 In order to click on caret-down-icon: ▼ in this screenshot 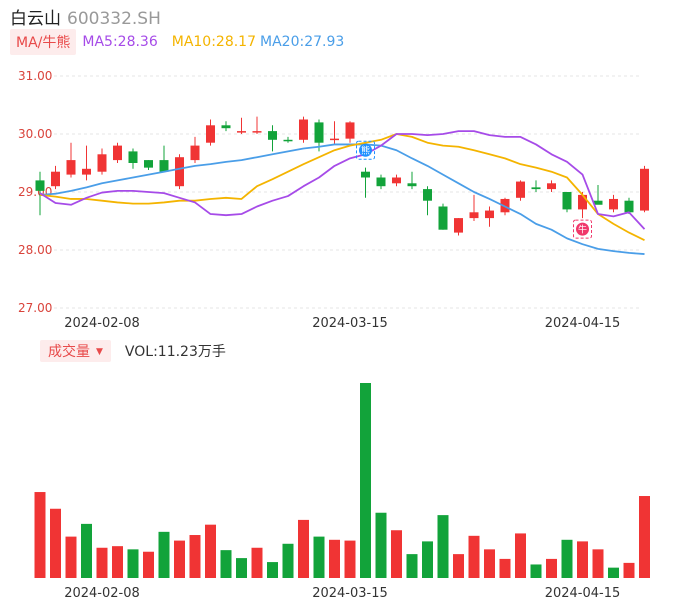, I will do `click(99, 352)`.